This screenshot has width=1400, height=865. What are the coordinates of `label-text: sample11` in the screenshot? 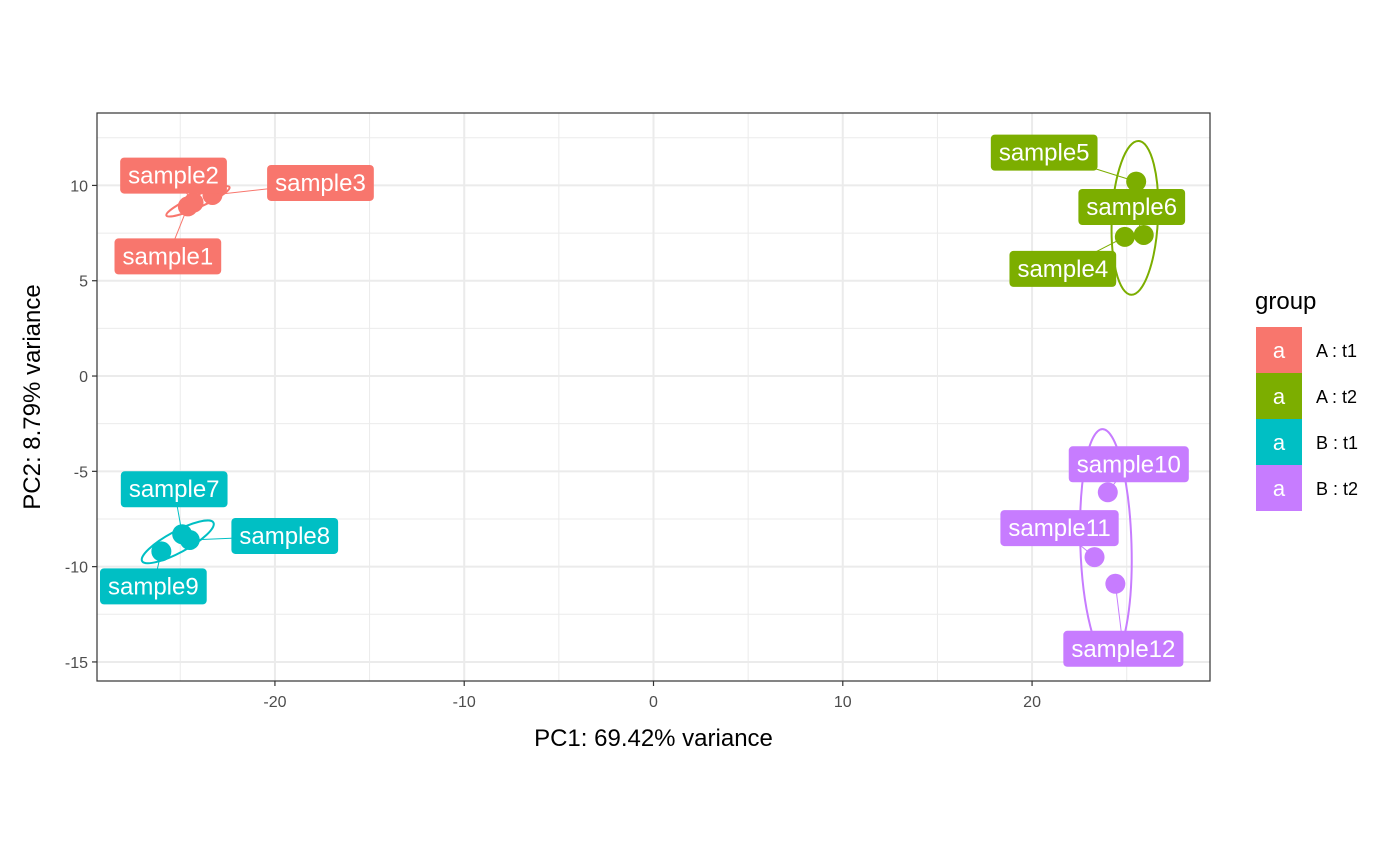 It's located at (1059, 528).